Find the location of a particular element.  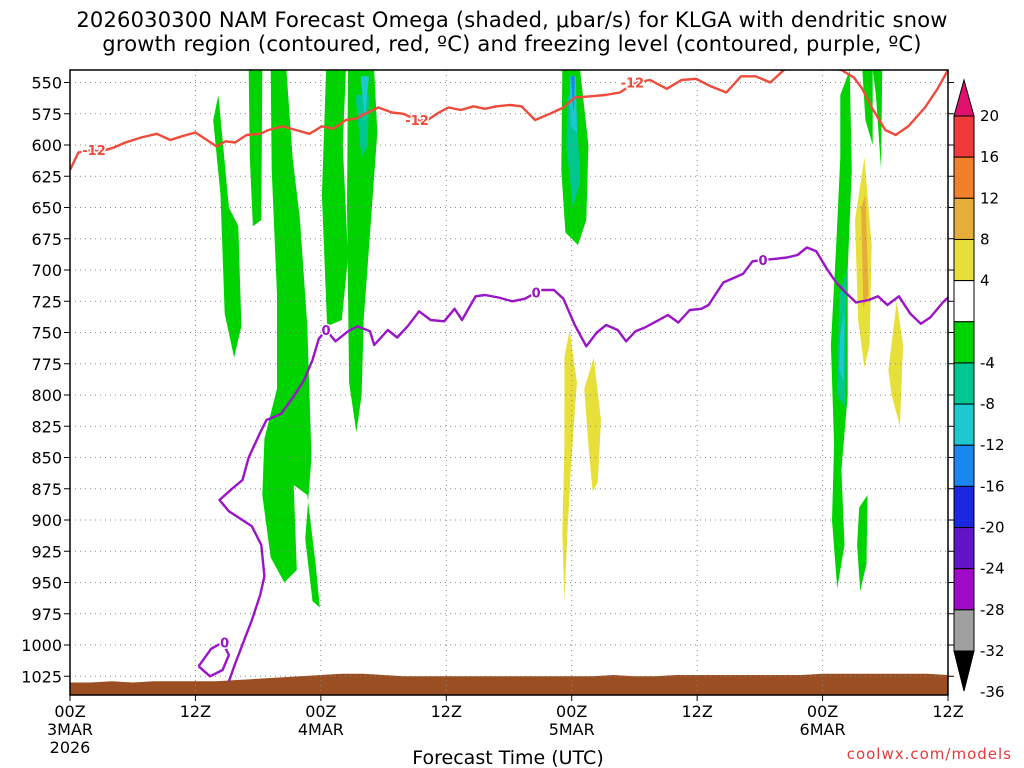

x-tick-label-72: 00Z is located at coordinates (822, 711).